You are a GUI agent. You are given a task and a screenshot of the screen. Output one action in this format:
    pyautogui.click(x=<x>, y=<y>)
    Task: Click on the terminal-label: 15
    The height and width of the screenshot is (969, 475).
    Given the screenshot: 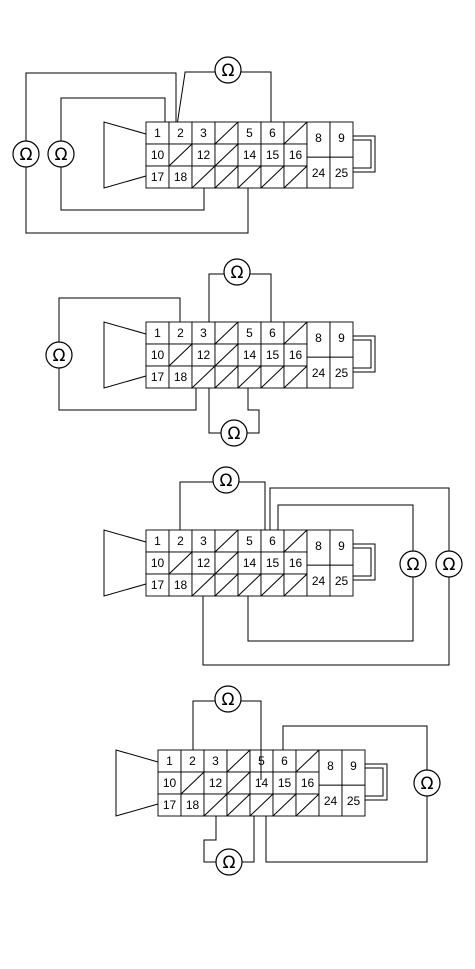 What is the action you would take?
    pyautogui.click(x=285, y=783)
    